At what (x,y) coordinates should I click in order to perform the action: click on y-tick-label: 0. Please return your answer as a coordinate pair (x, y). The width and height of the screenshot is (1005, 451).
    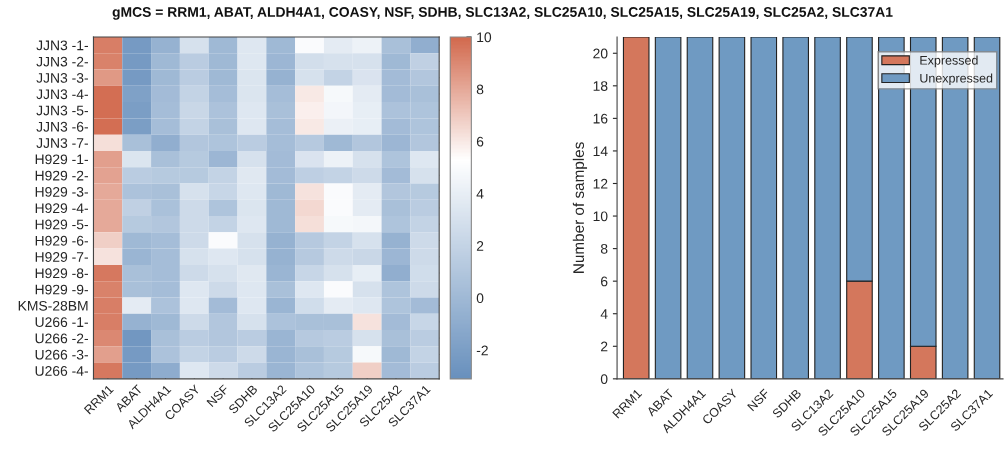
    Looking at the image, I should click on (604, 379).